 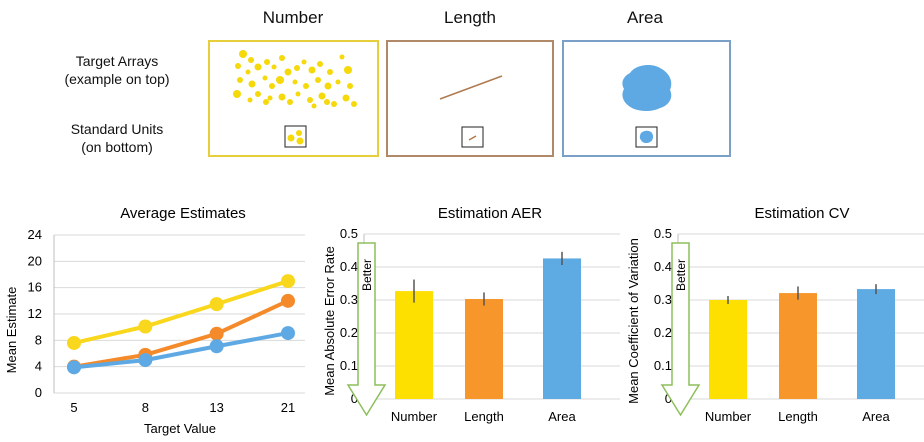 I want to click on better-label: Better, so click(x=681, y=275).